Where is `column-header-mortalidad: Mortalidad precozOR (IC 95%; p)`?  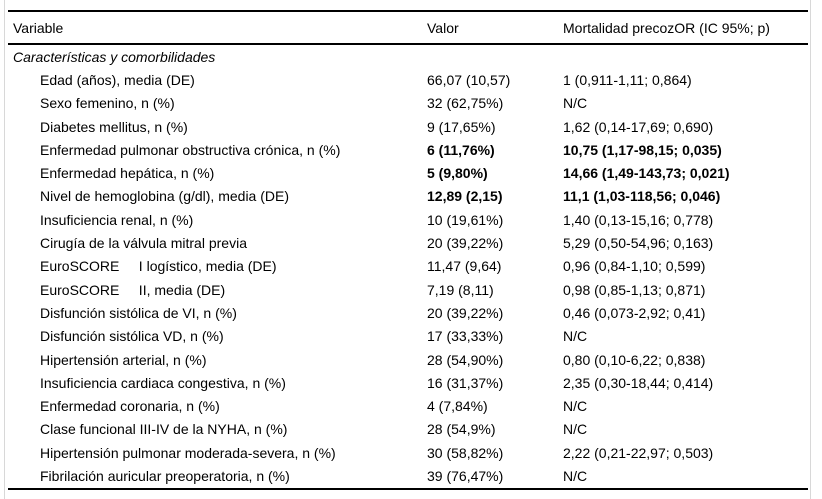 column-header-mortalidad: Mortalidad precozOR (IC 95%; p) is located at coordinates (685, 28).